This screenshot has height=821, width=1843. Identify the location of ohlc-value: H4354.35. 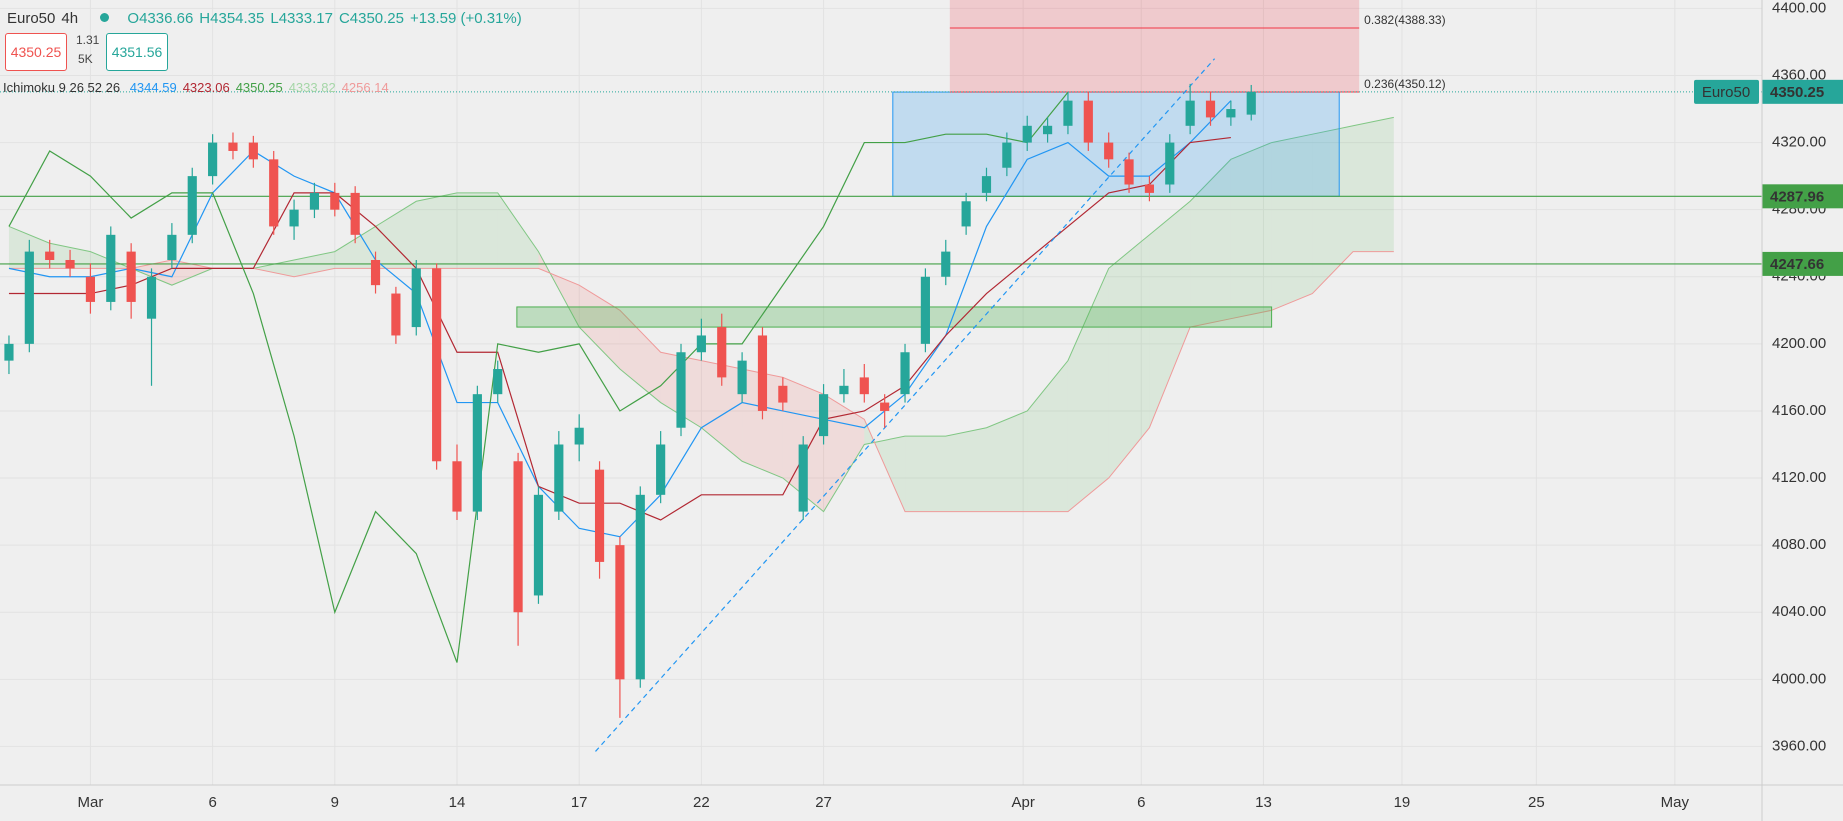
(232, 18).